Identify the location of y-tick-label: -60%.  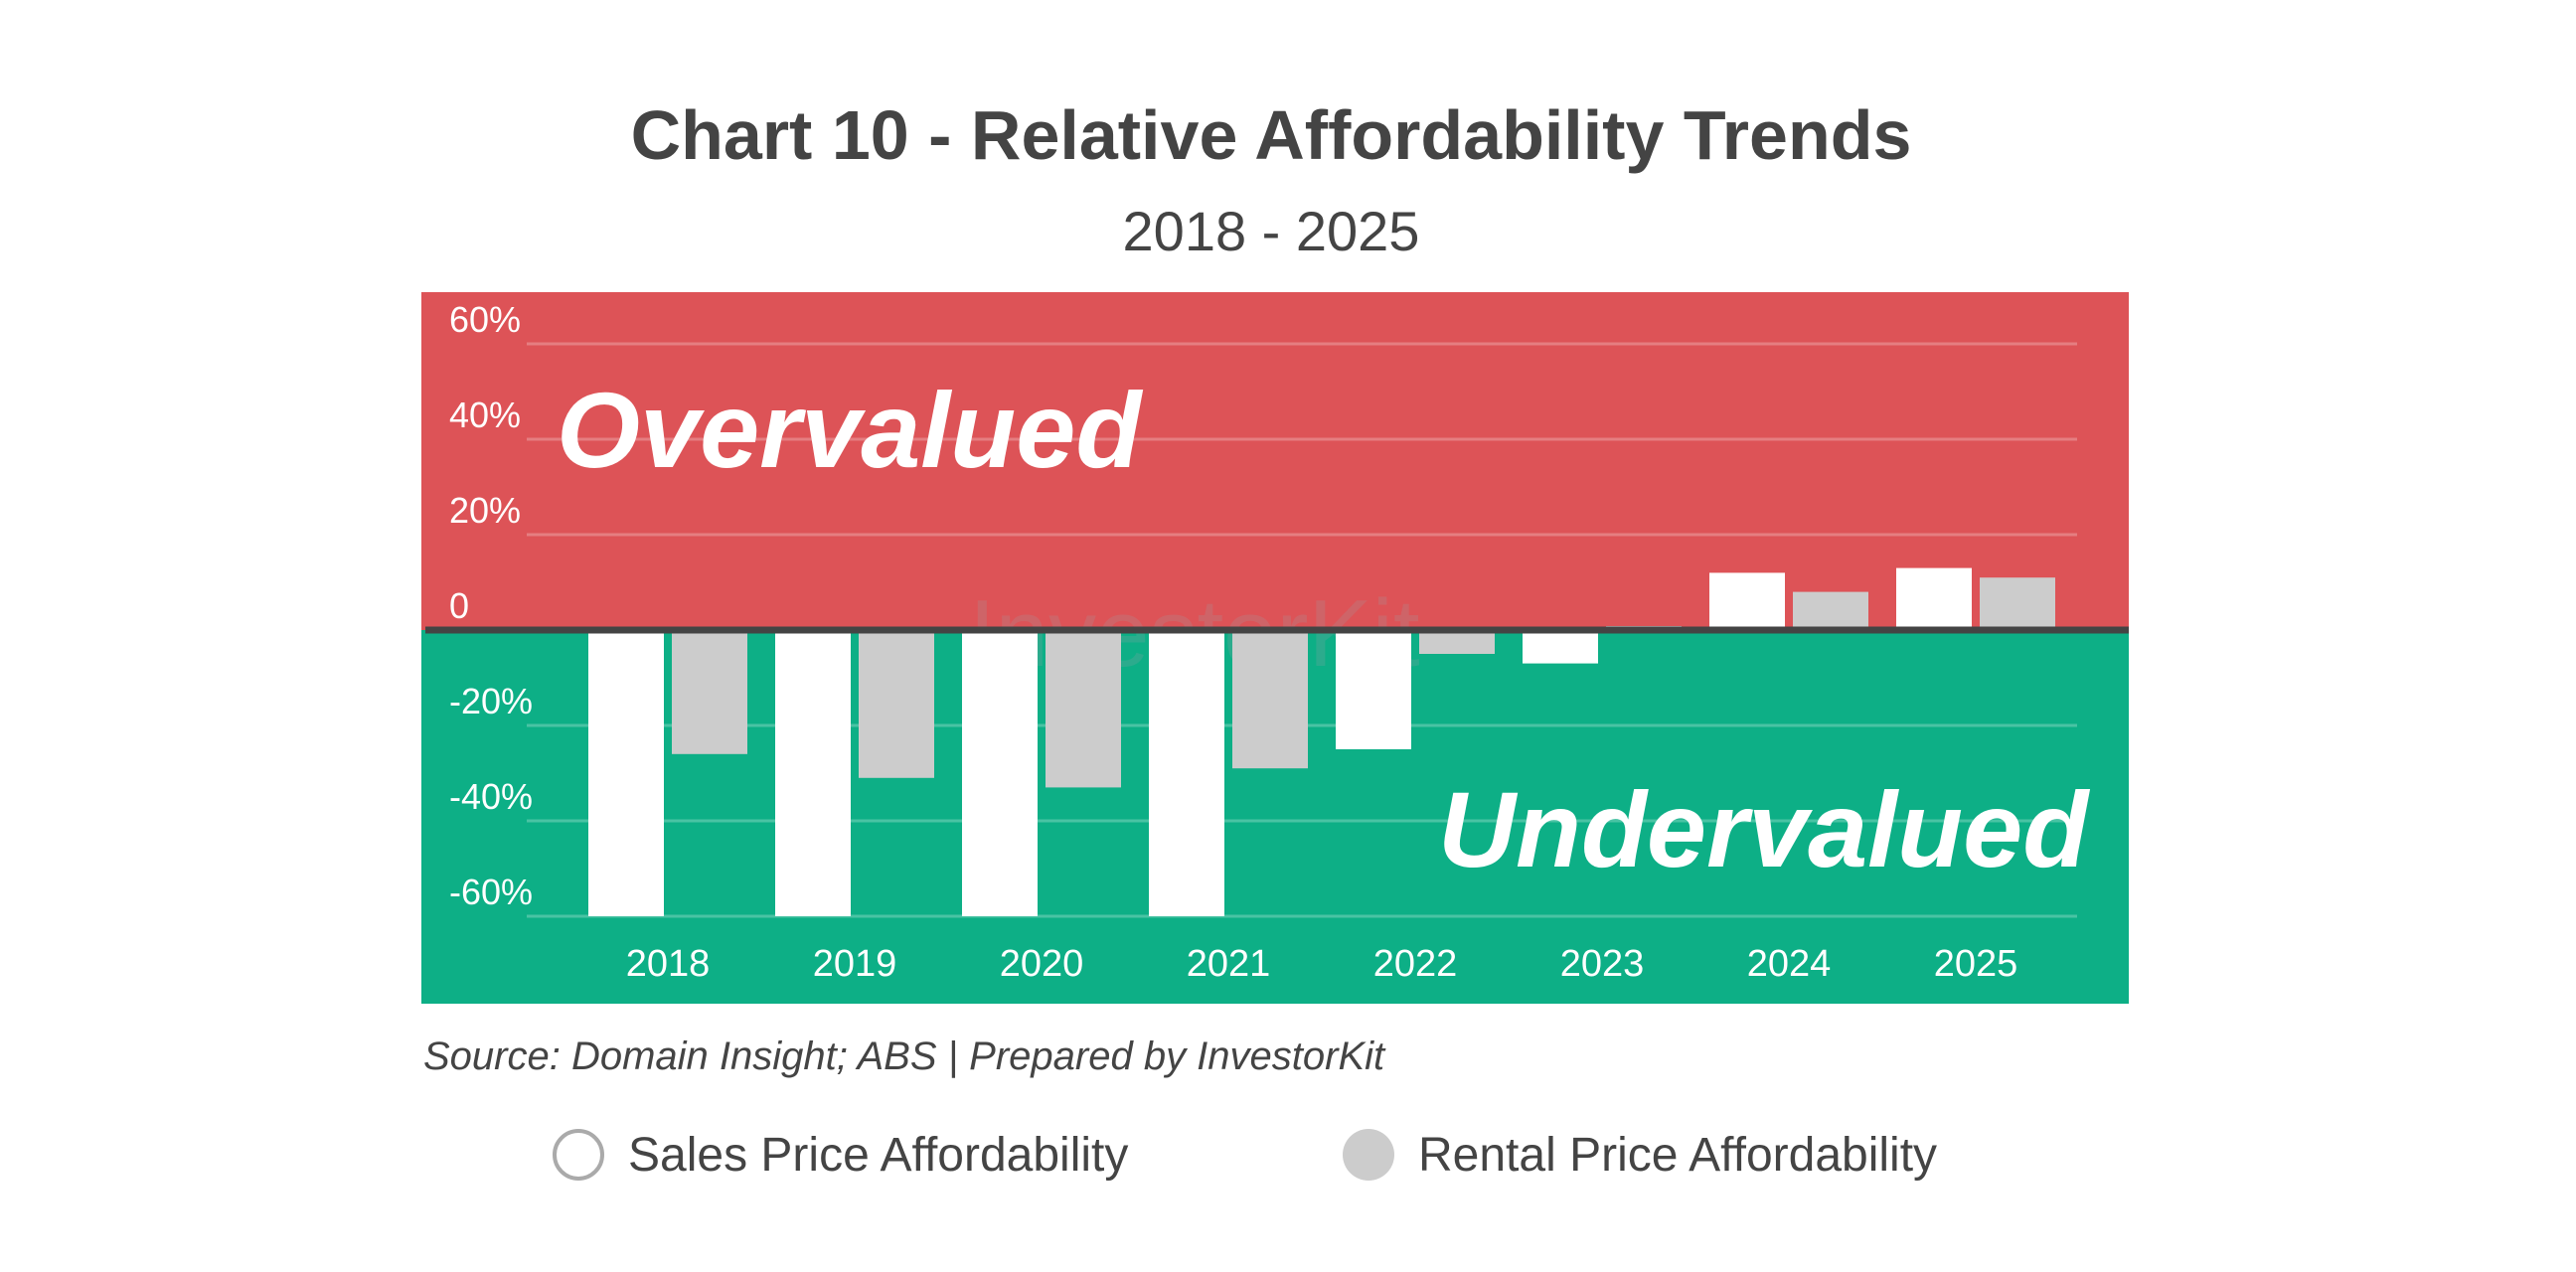
(491, 892).